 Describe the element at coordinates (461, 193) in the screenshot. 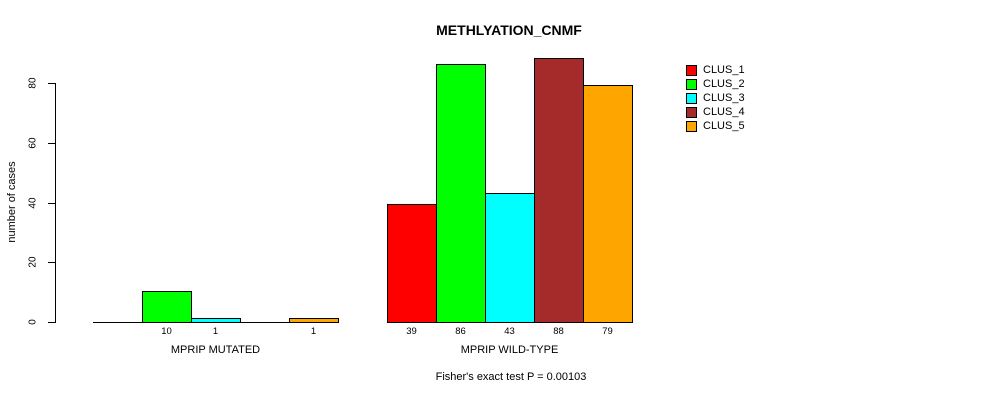

I see `bar-clus-2-mprip-wild-type` at that location.